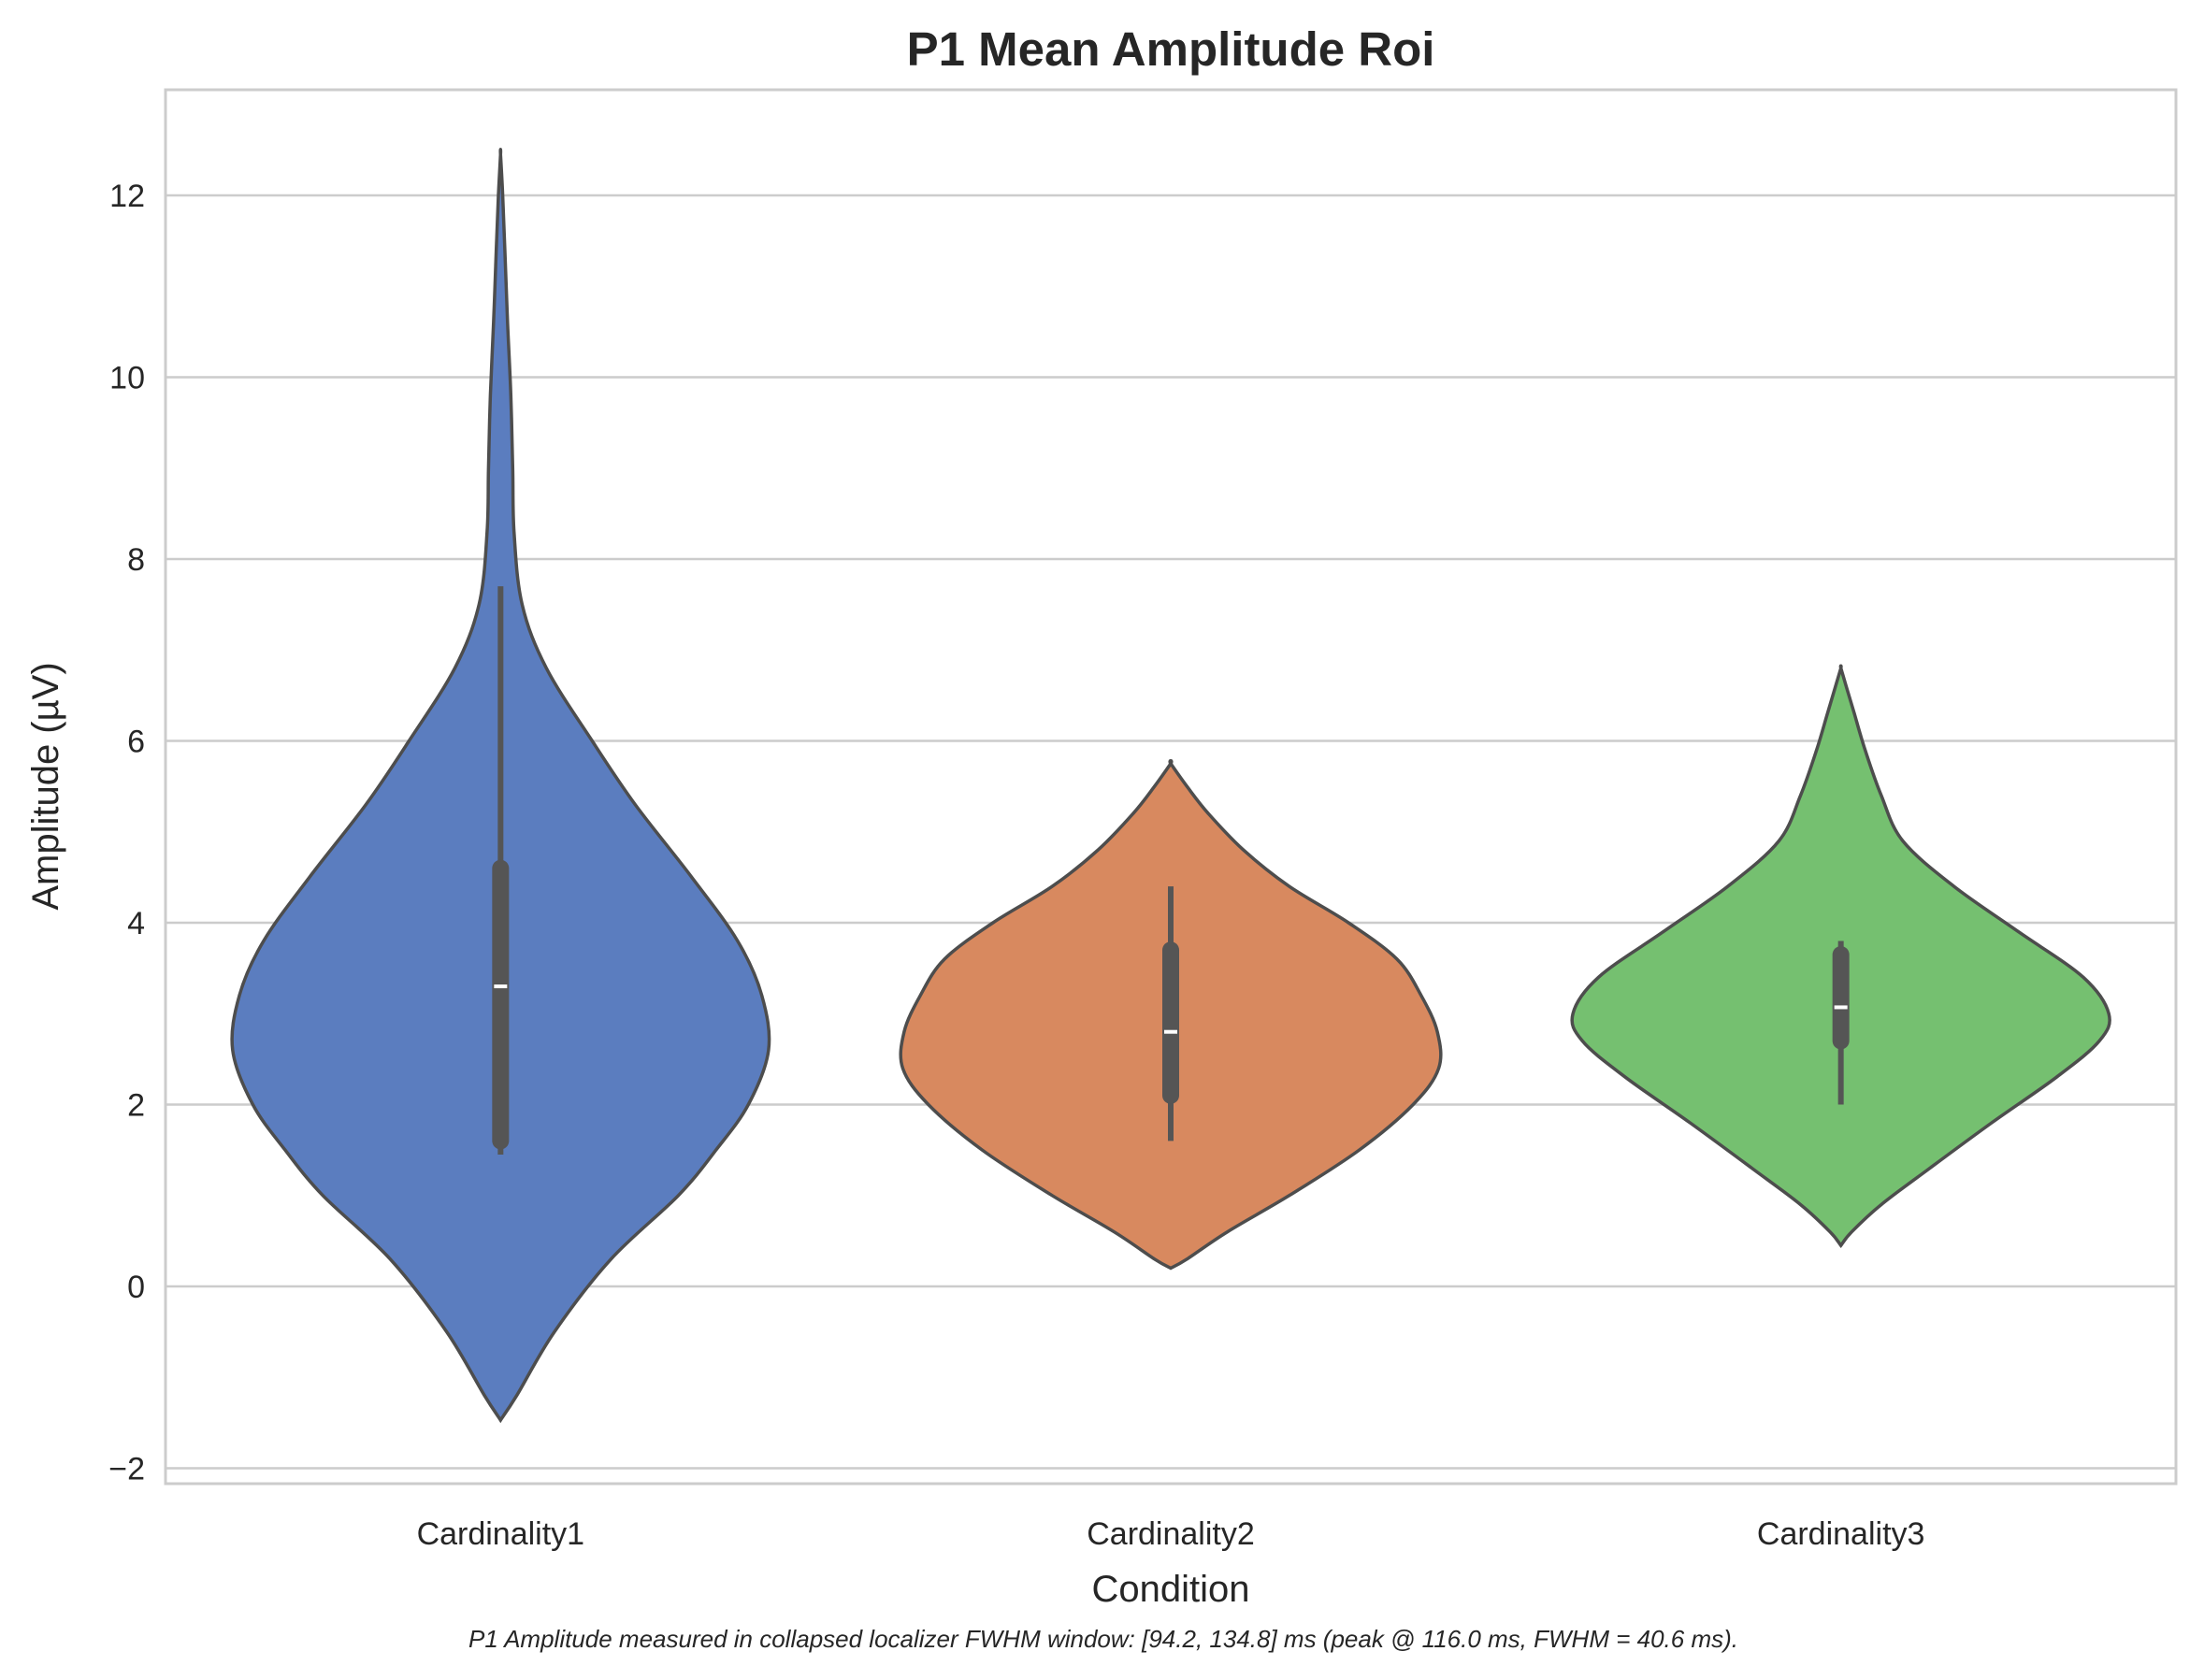 The height and width of the screenshot is (1680, 2204). What do you see at coordinates (127, 378) in the screenshot?
I see `y-tick-label: 10` at bounding box center [127, 378].